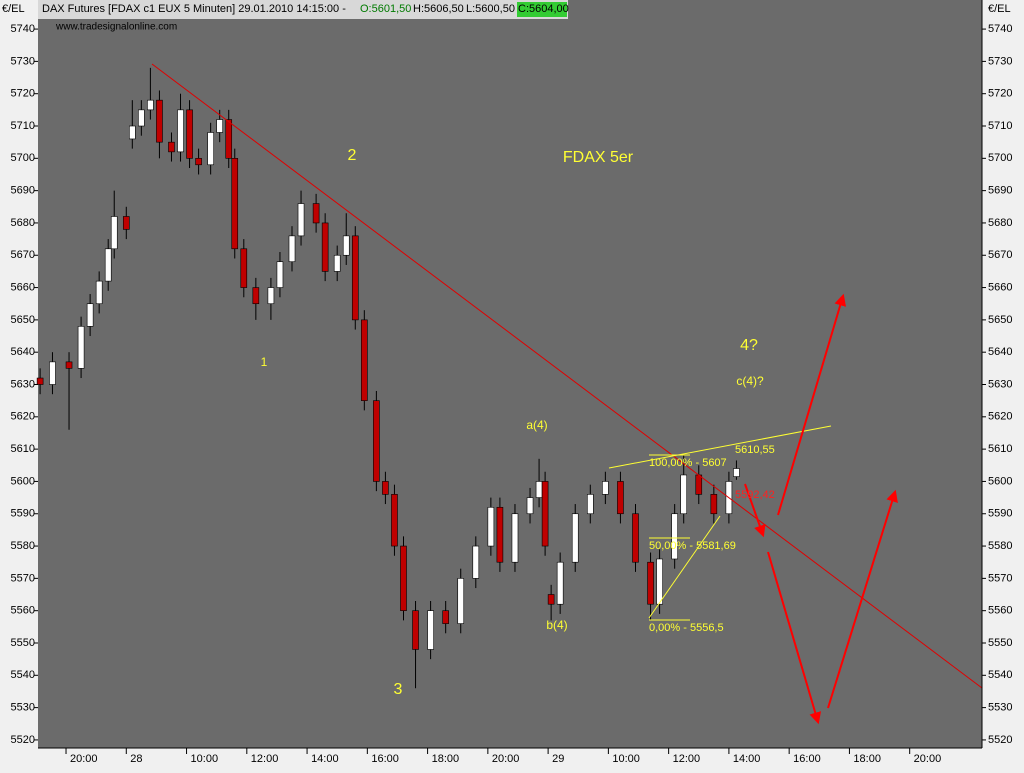 The image size is (1024, 773). What do you see at coordinates (385, 759) in the screenshot?
I see `x-tick-label: 16:00` at bounding box center [385, 759].